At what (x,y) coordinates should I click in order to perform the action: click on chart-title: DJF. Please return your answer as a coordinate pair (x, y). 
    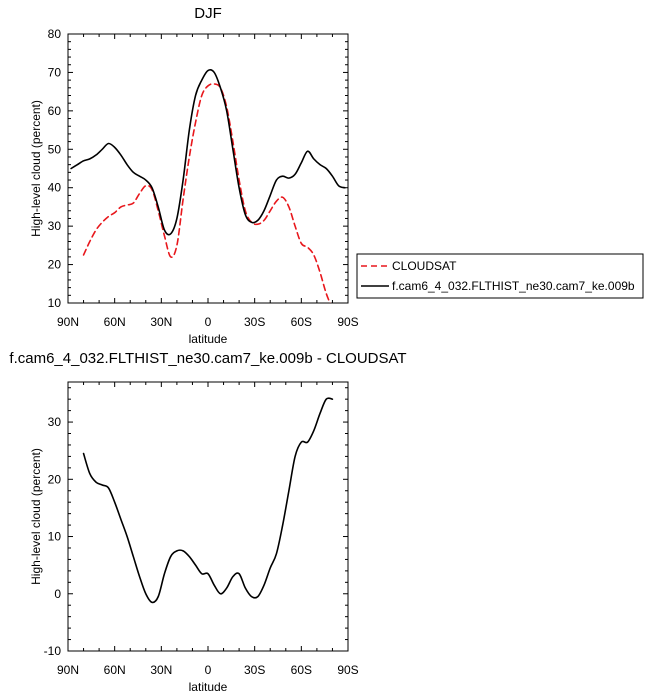
    Looking at the image, I should click on (208, 13).